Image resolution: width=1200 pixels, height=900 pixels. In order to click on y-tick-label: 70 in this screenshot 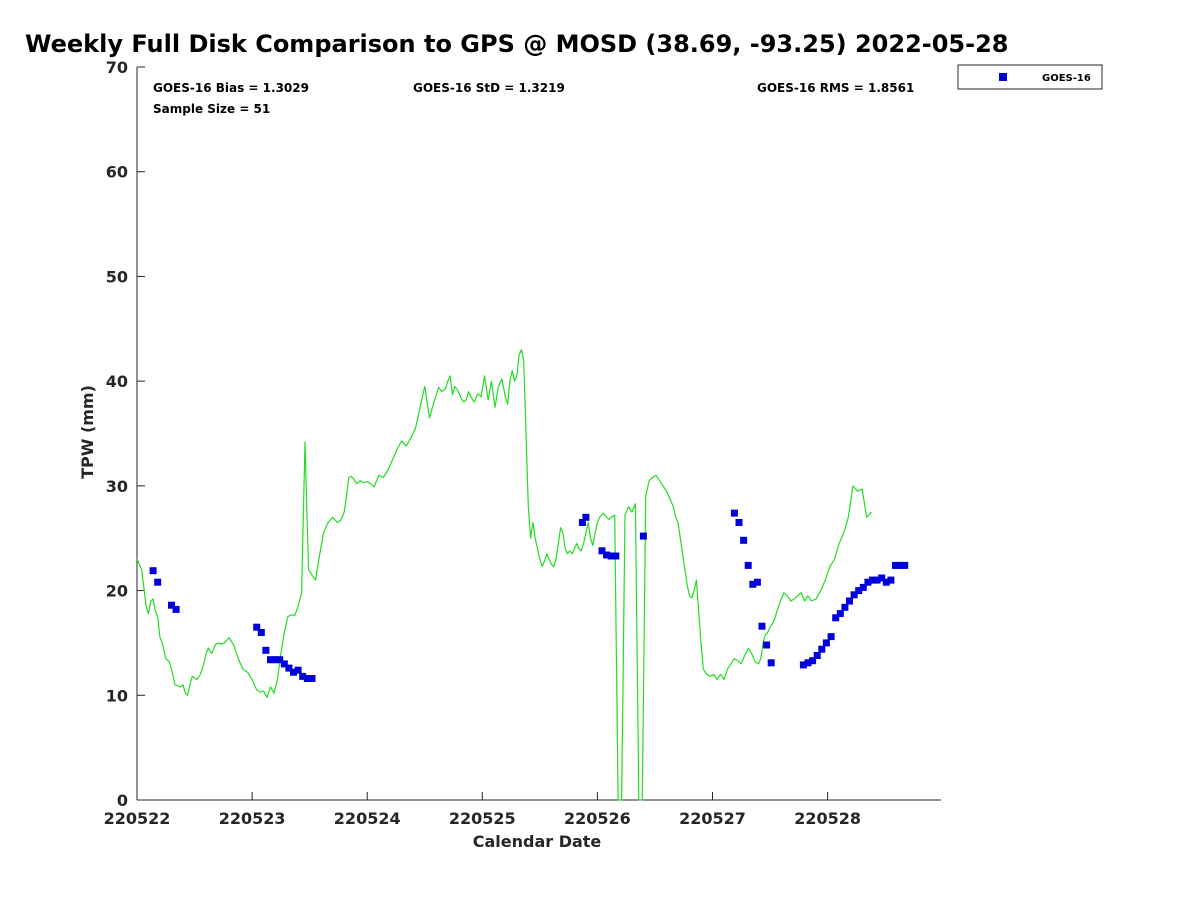, I will do `click(117, 67)`.